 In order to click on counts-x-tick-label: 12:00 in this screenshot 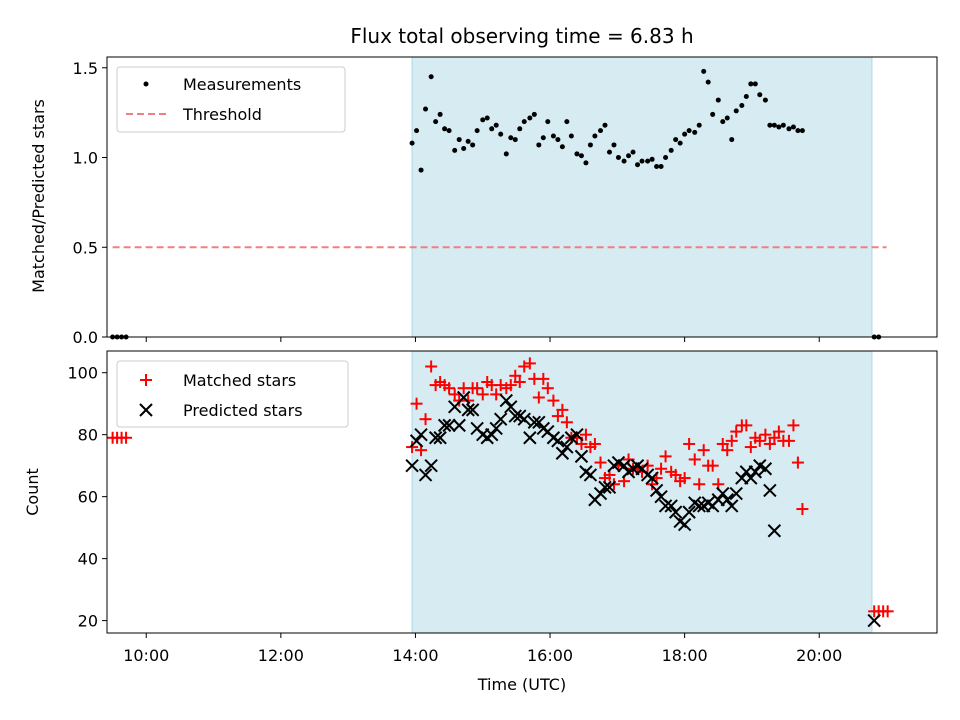, I will do `click(281, 655)`.